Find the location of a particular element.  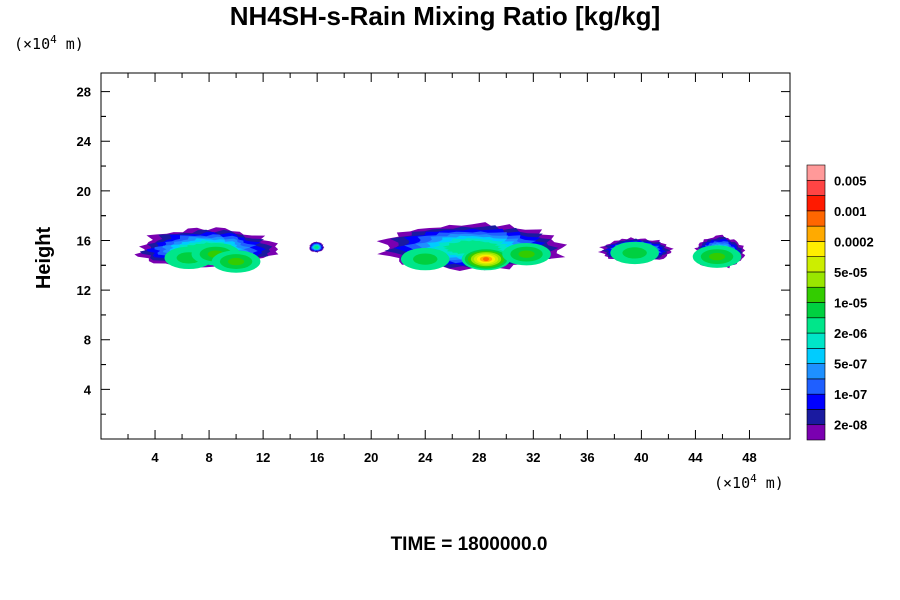

x-tick-label: 4 is located at coordinates (155, 457).